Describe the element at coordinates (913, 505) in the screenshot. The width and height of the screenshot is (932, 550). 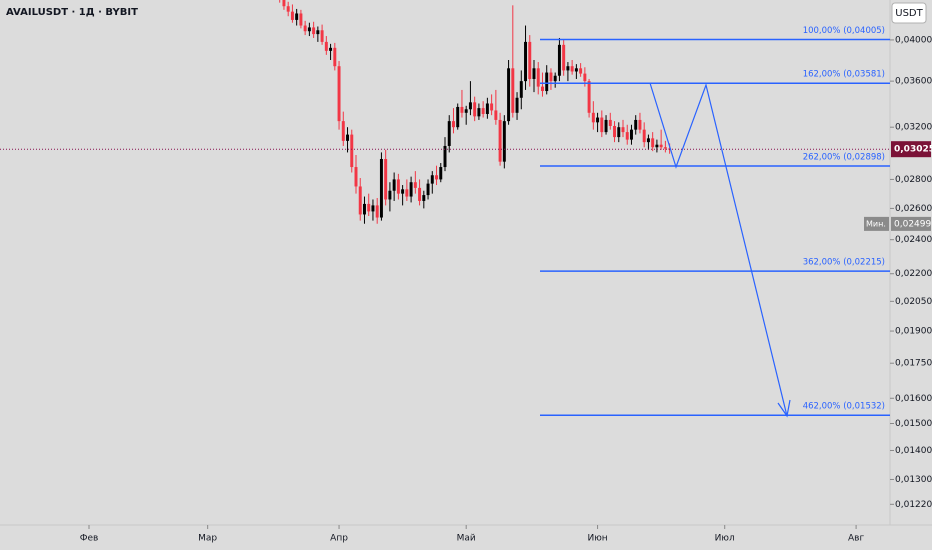
I see `y-tick-label: 0,01220` at that location.